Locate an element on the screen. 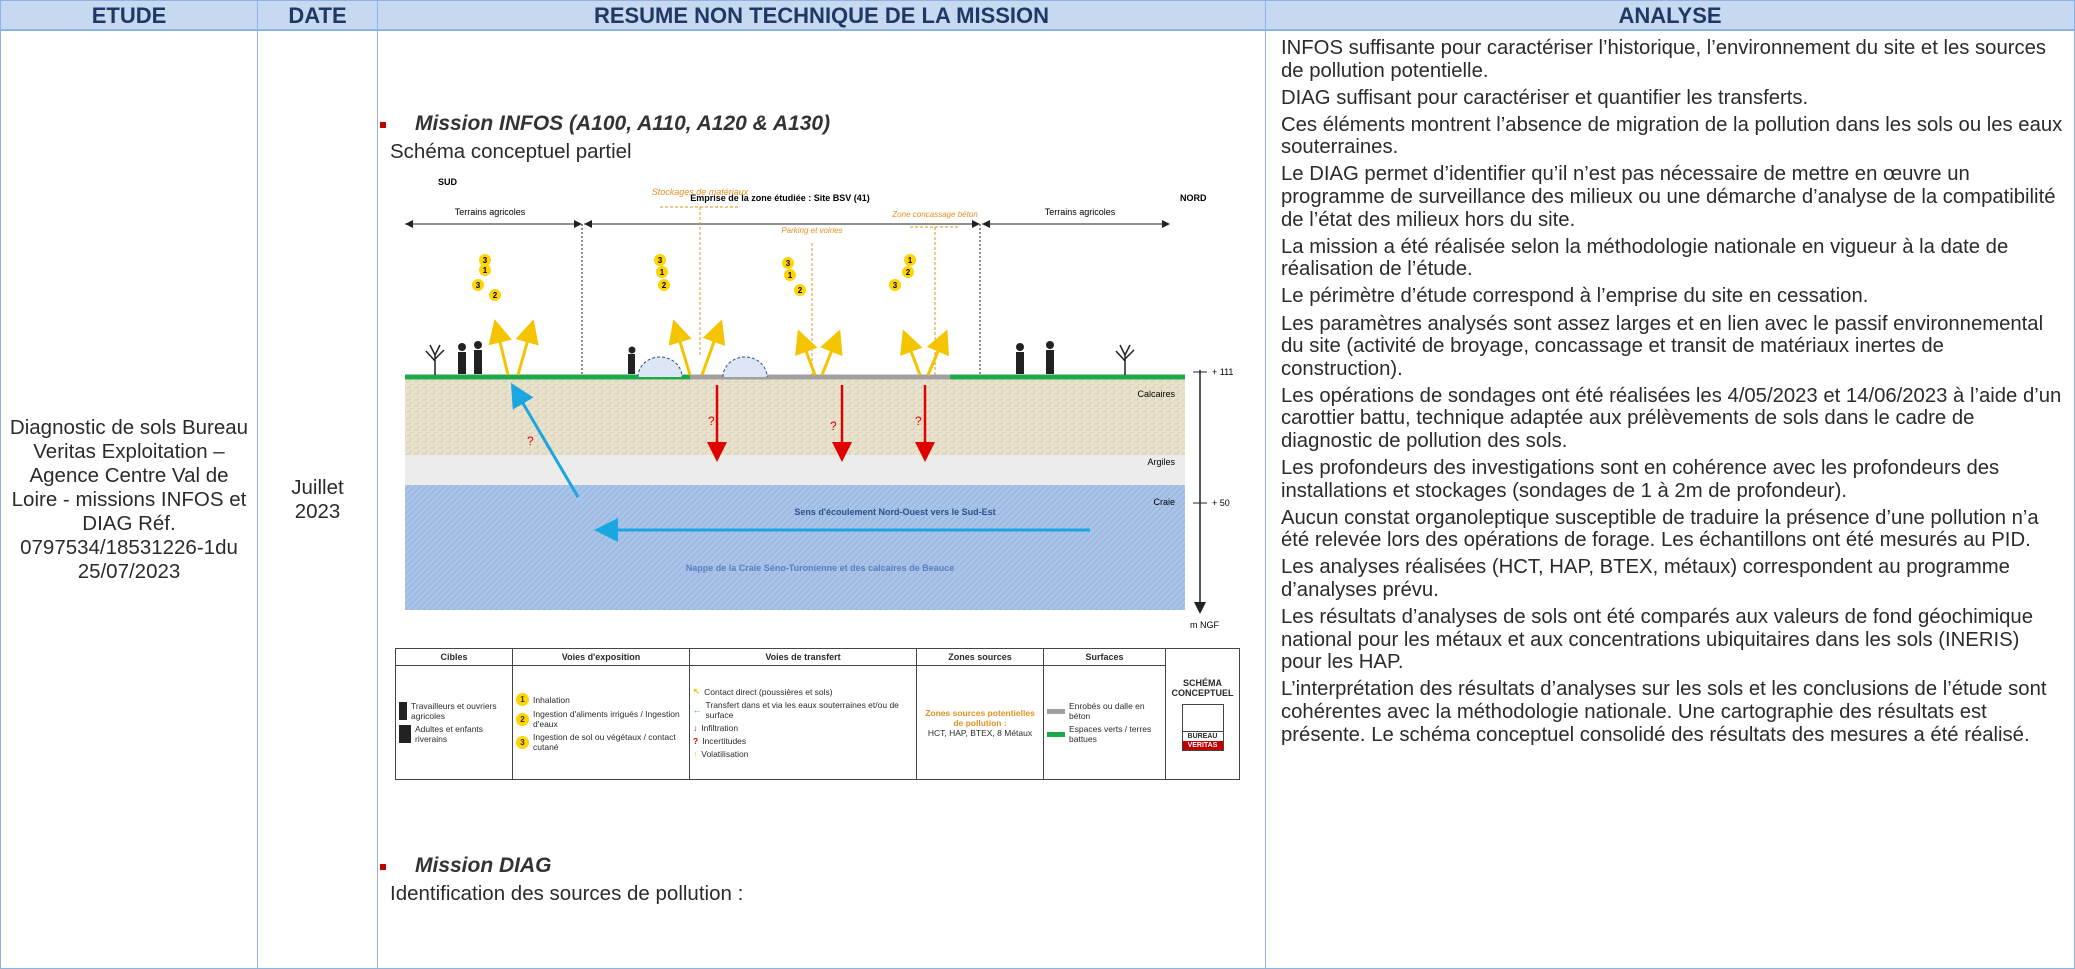  legend-item: ↓ Infiltration is located at coordinates (716, 728).